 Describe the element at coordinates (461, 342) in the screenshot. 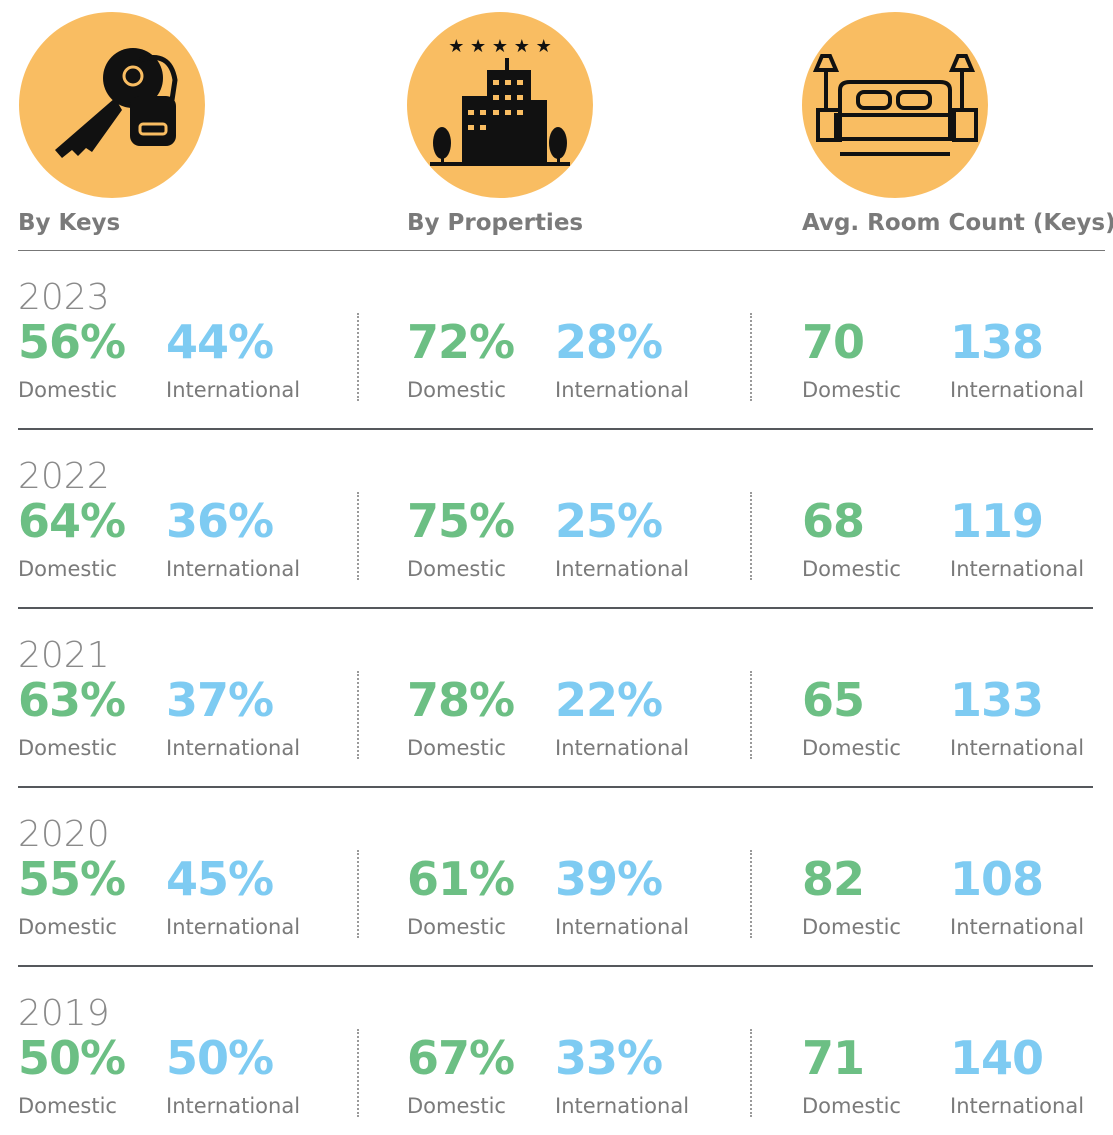

I see `stat-value: 72%` at that location.